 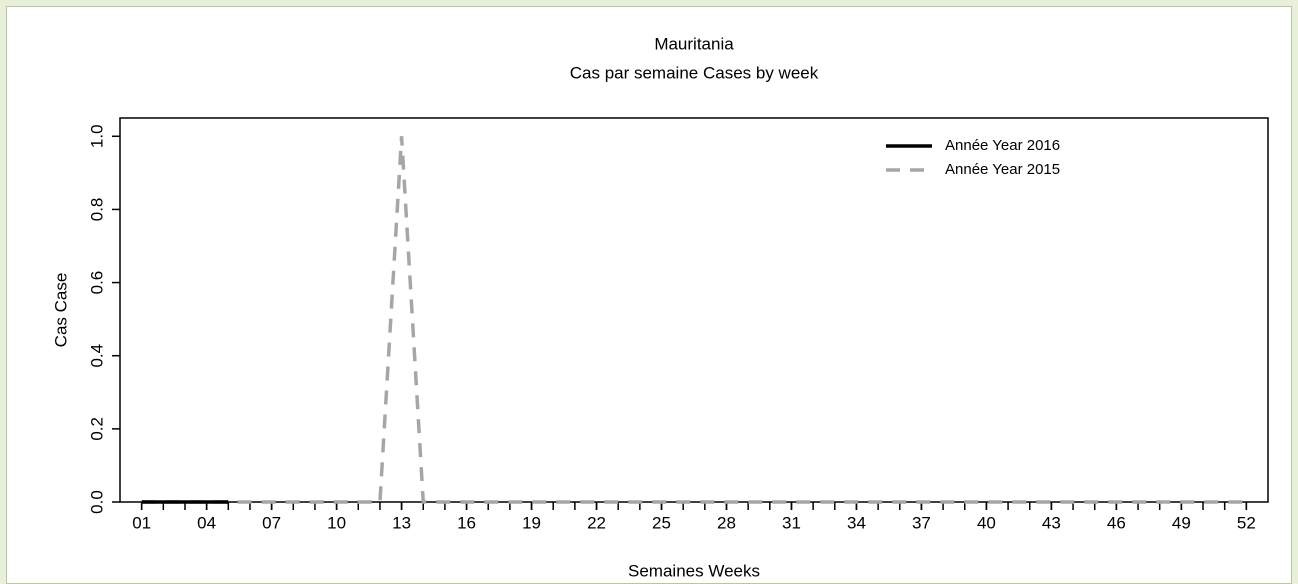 I want to click on x-axis-label: Semaines Weeks, so click(x=694, y=570).